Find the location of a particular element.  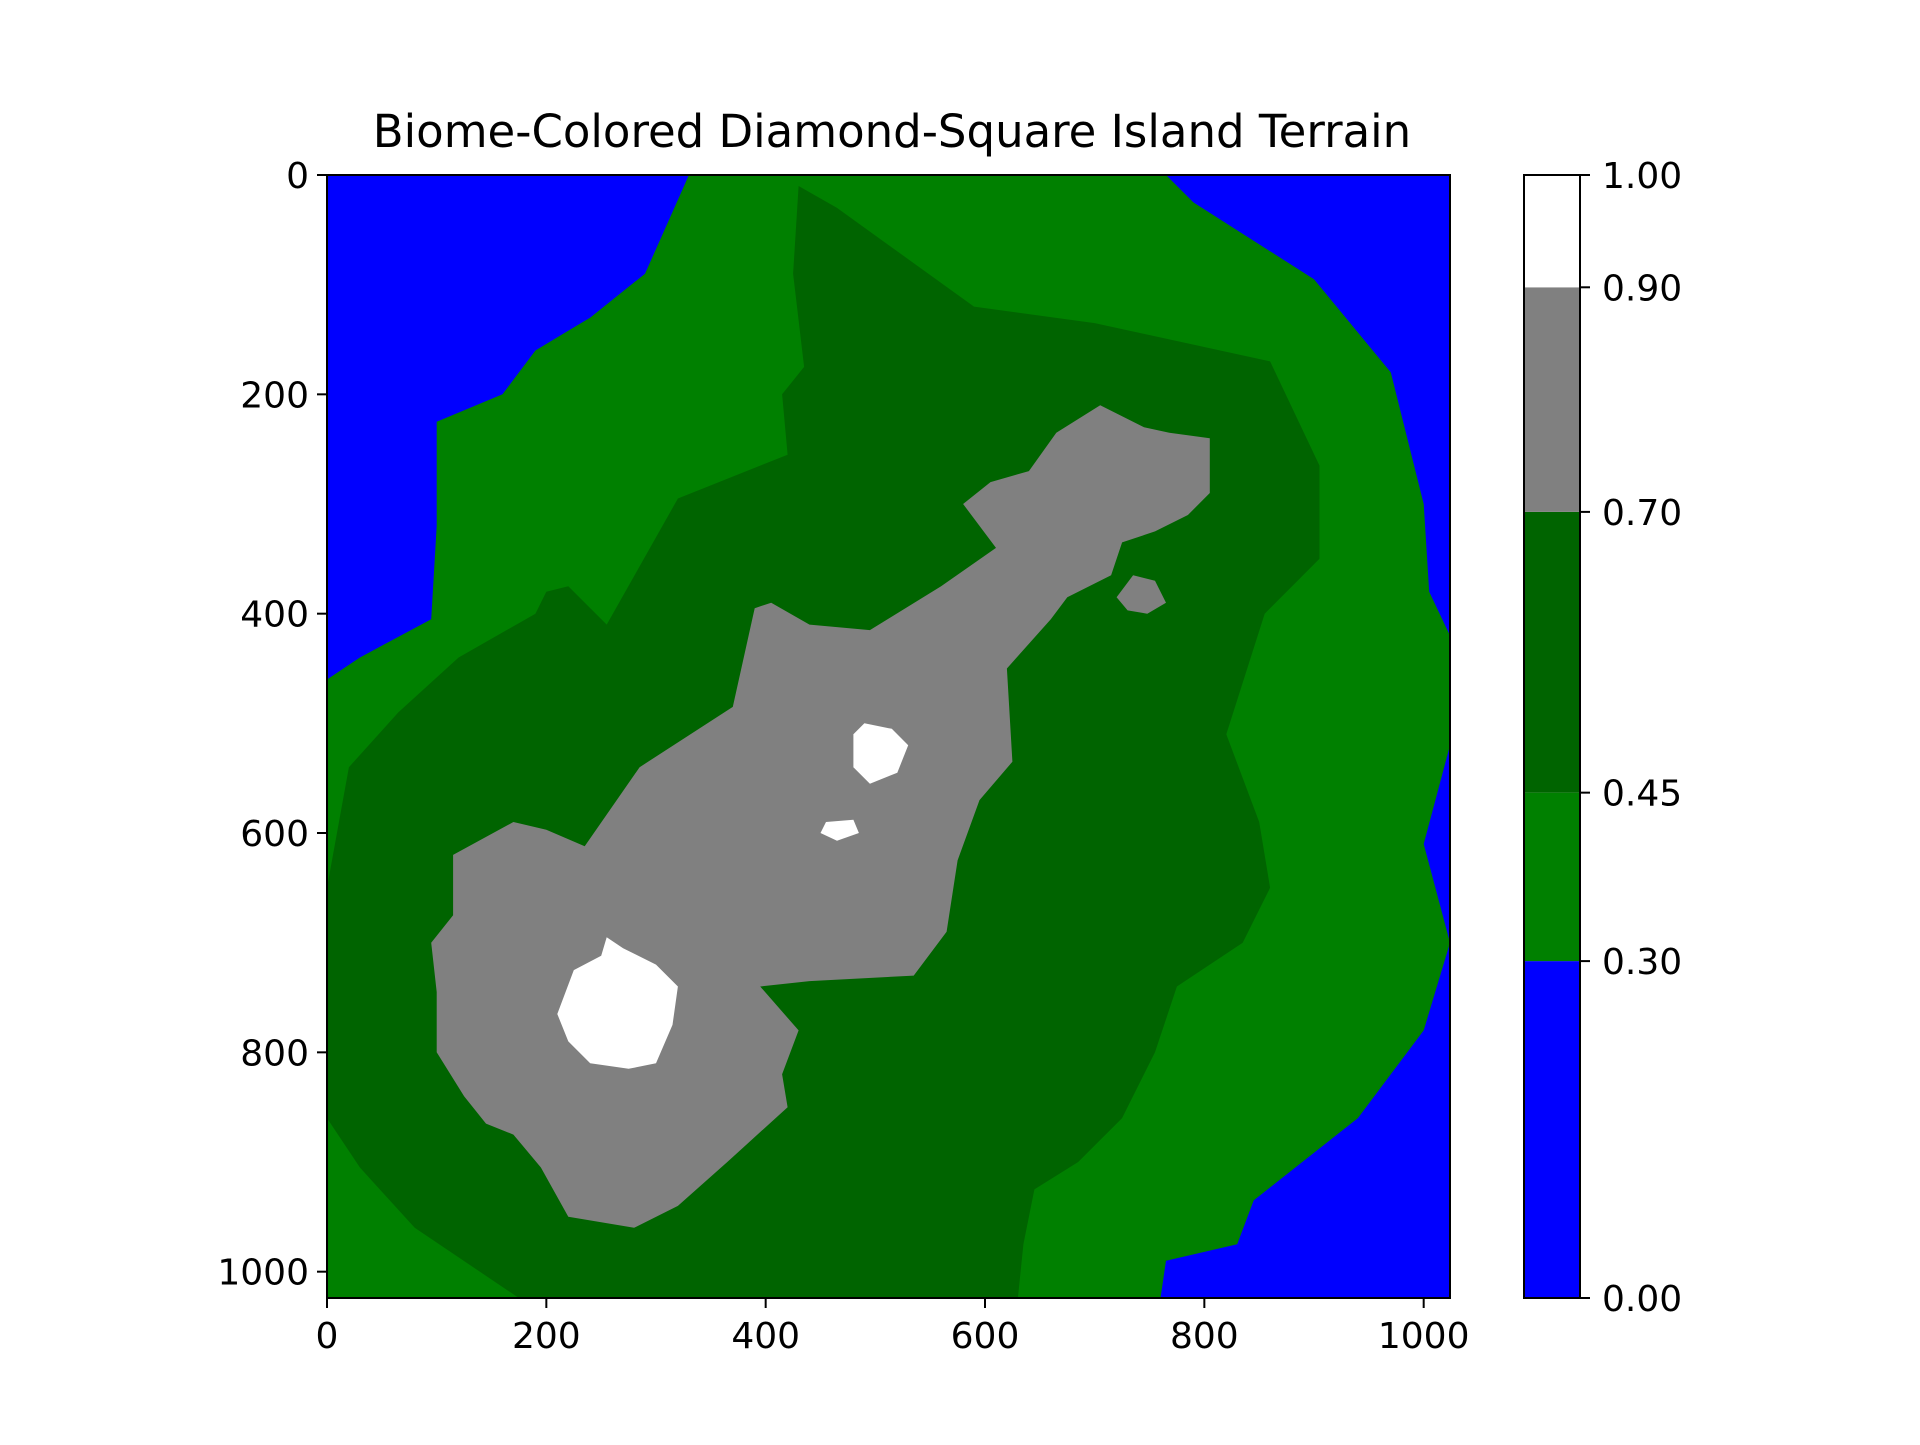

colorbar-tick-label: 0.90 is located at coordinates (1642, 288).